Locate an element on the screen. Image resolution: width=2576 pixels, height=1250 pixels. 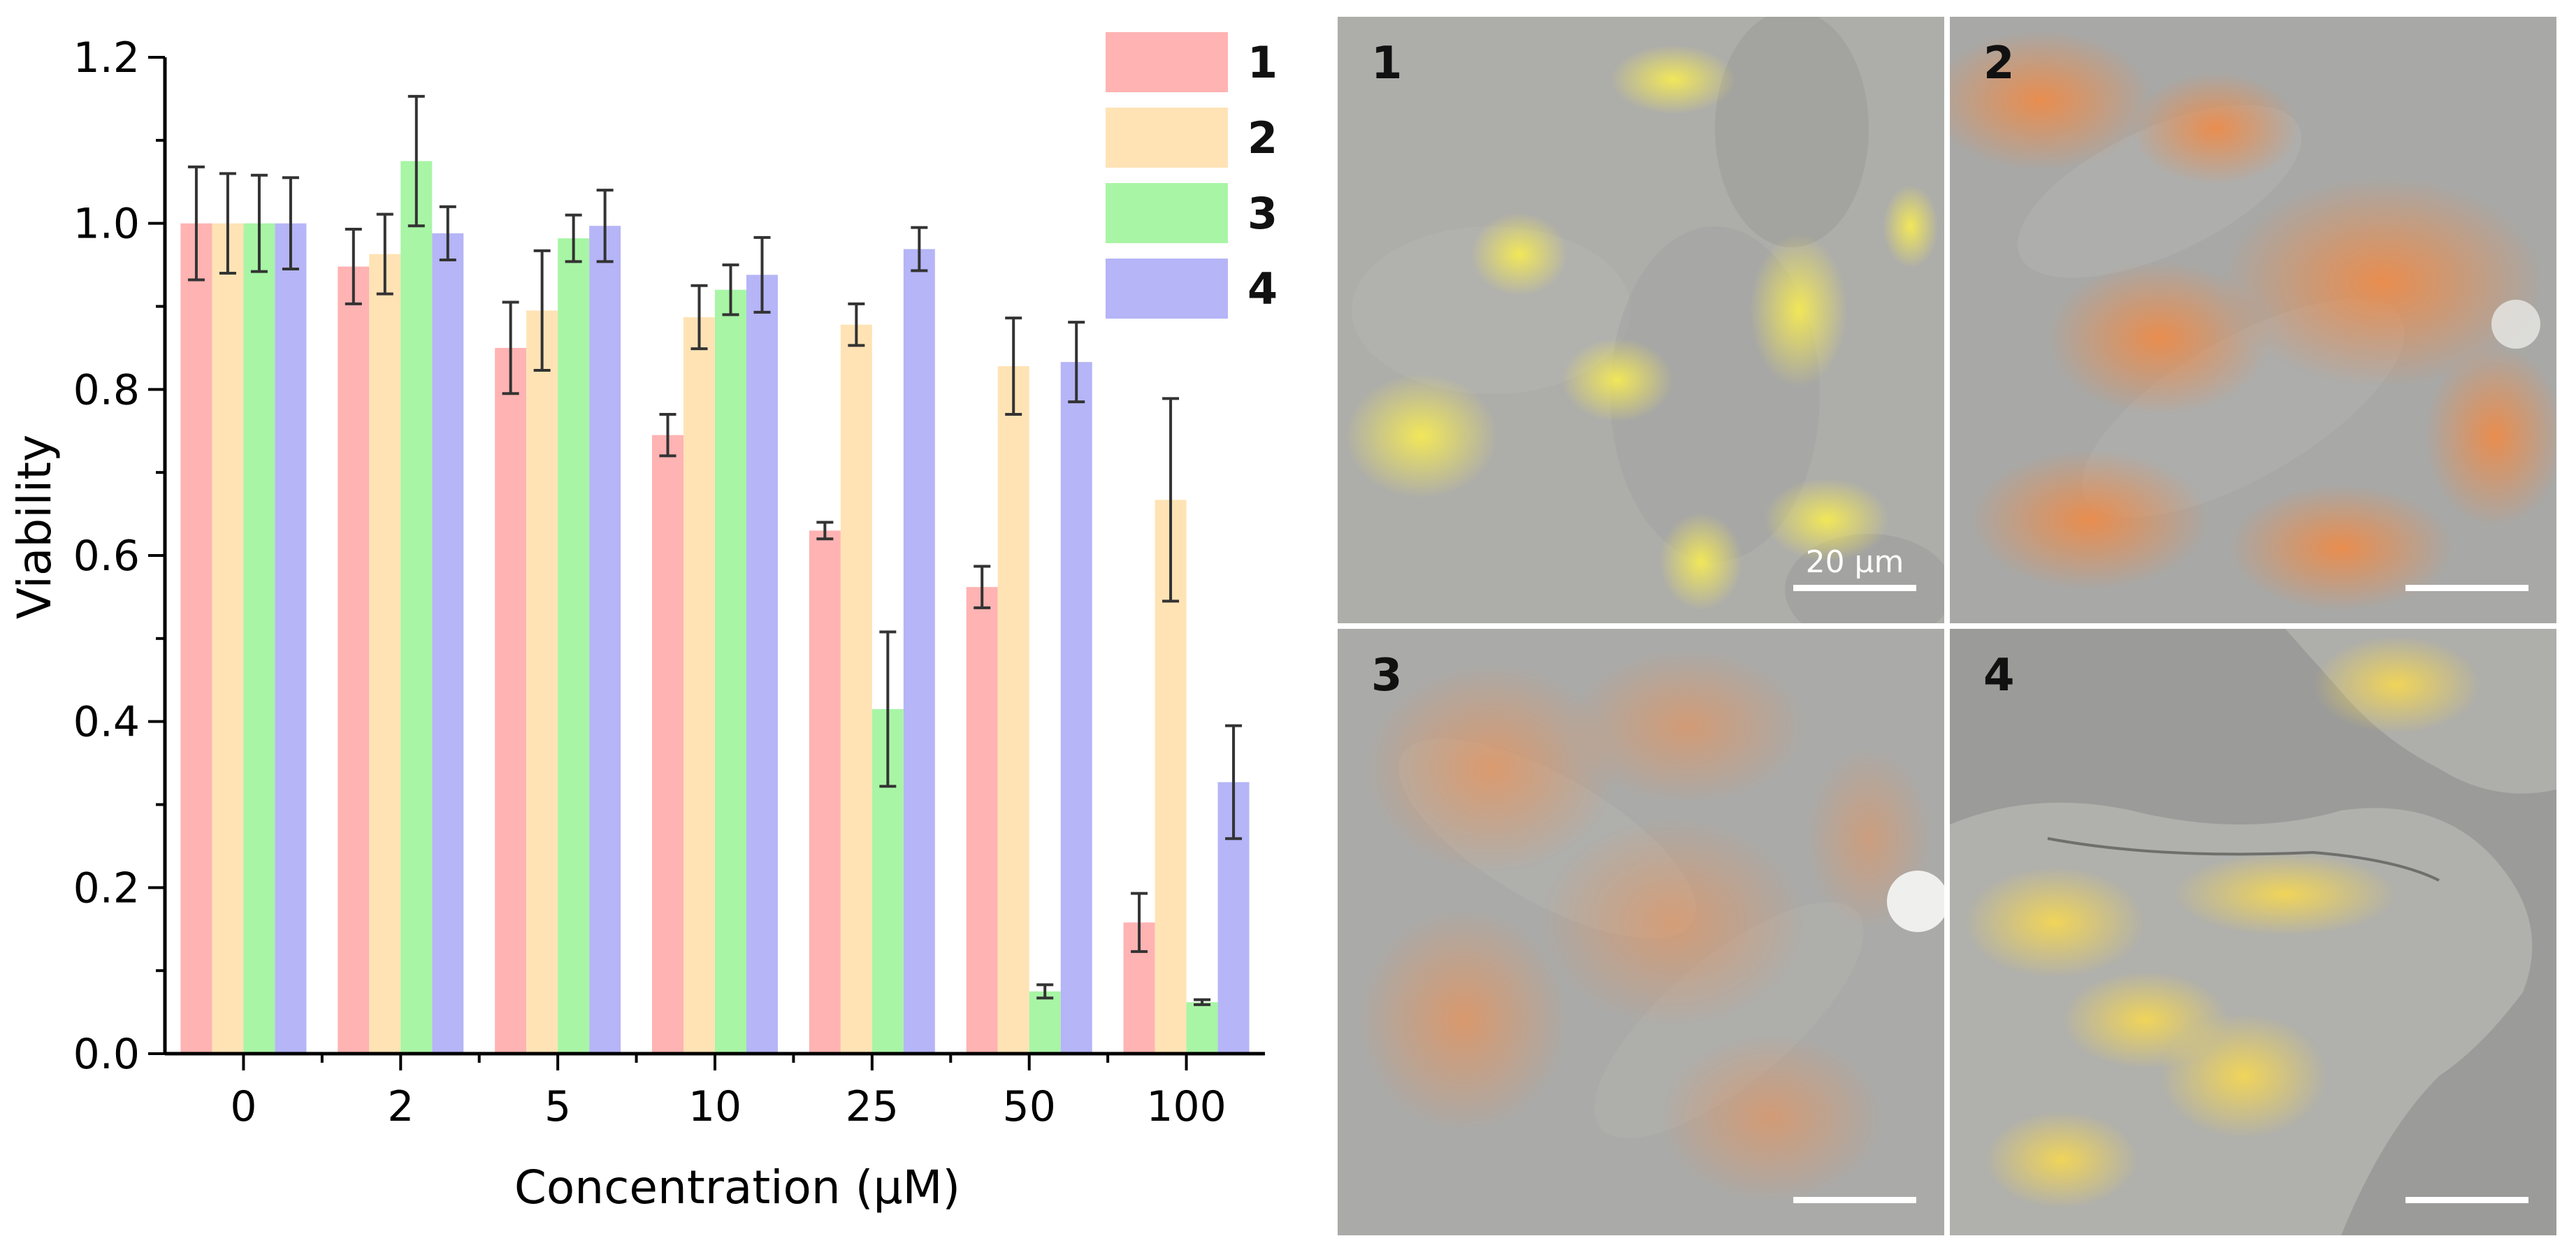
micrograph-panel-1: 1 20 μm is located at coordinates (1641, 320).